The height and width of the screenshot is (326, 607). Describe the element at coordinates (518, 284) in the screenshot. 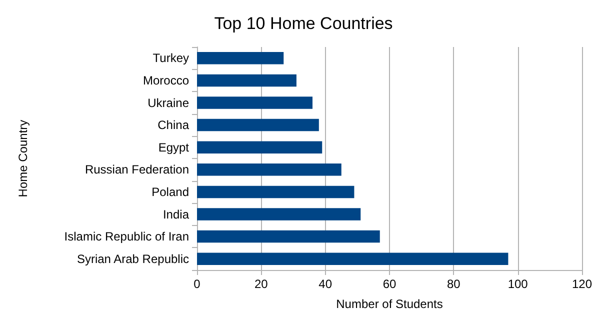

I see `x-tick-label: 100` at that location.